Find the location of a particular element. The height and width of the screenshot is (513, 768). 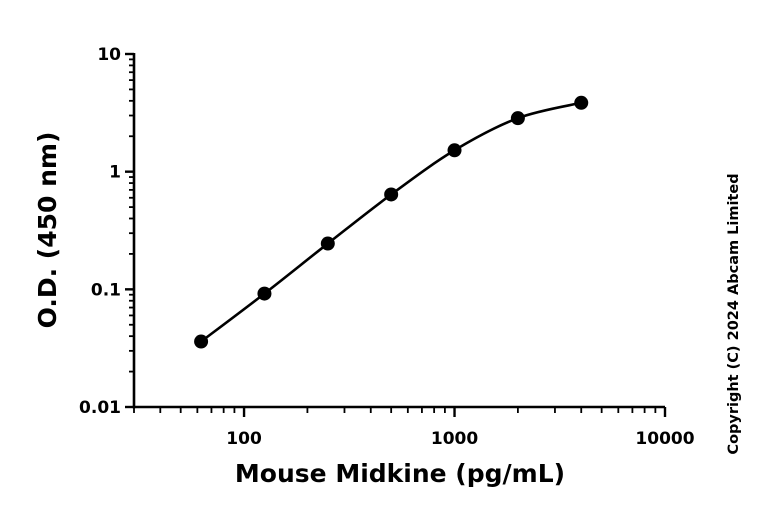

x-tick-label: 100 is located at coordinates (244, 439).